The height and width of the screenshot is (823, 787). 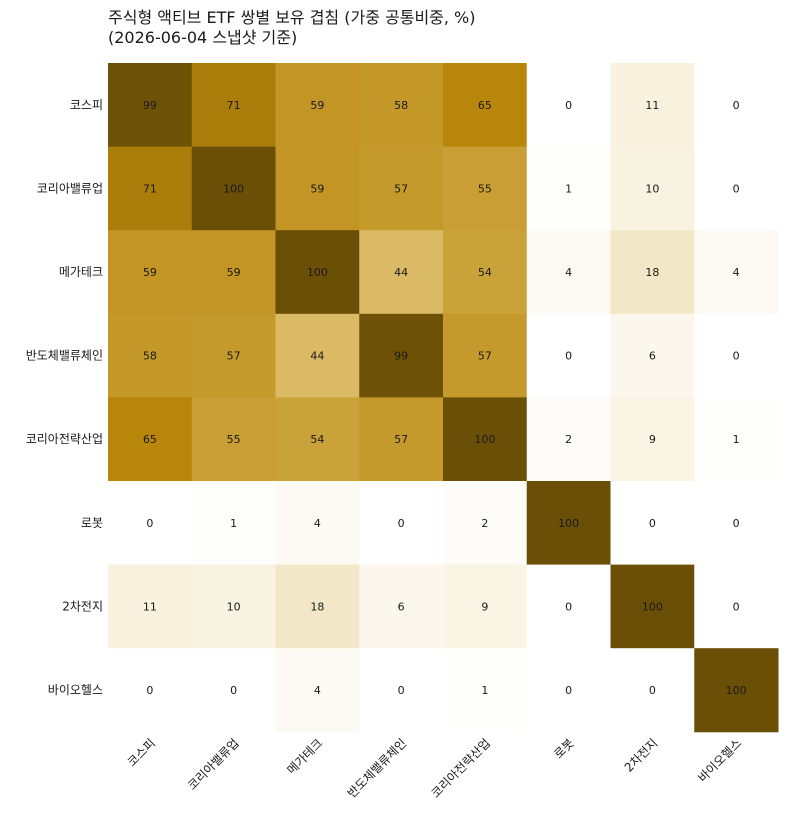 What do you see at coordinates (484, 690) in the screenshot?
I see `cell-value-label: 1` at bounding box center [484, 690].